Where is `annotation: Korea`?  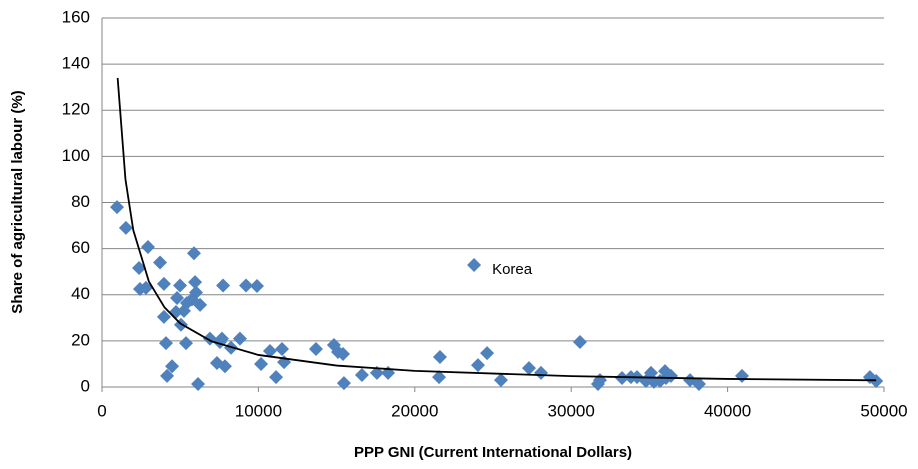 annotation: Korea is located at coordinates (512, 269).